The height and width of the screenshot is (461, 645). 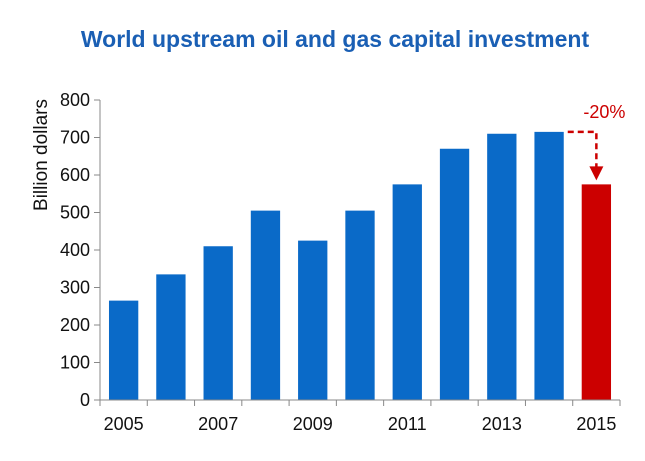 What do you see at coordinates (123, 350) in the screenshot?
I see `bar-2005` at bounding box center [123, 350].